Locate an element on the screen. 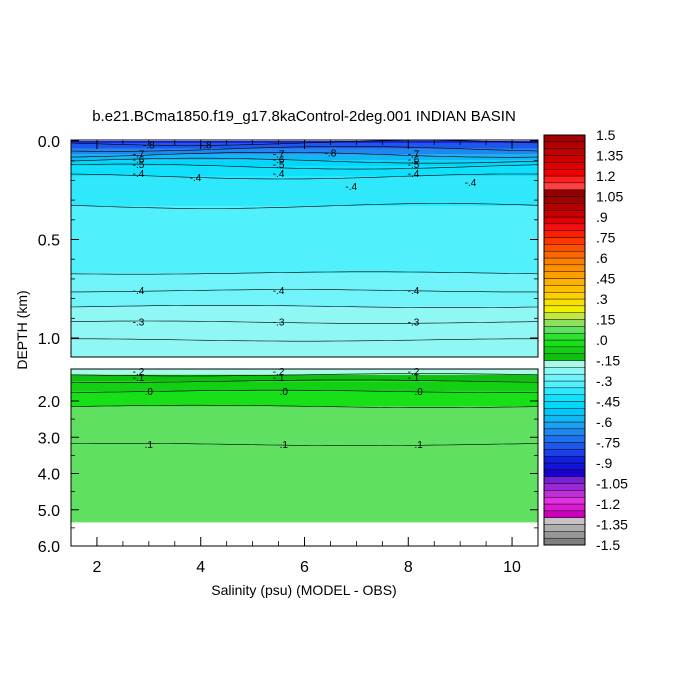 This screenshot has width=700, height=700. x-tick-label: 6 is located at coordinates (304, 567).